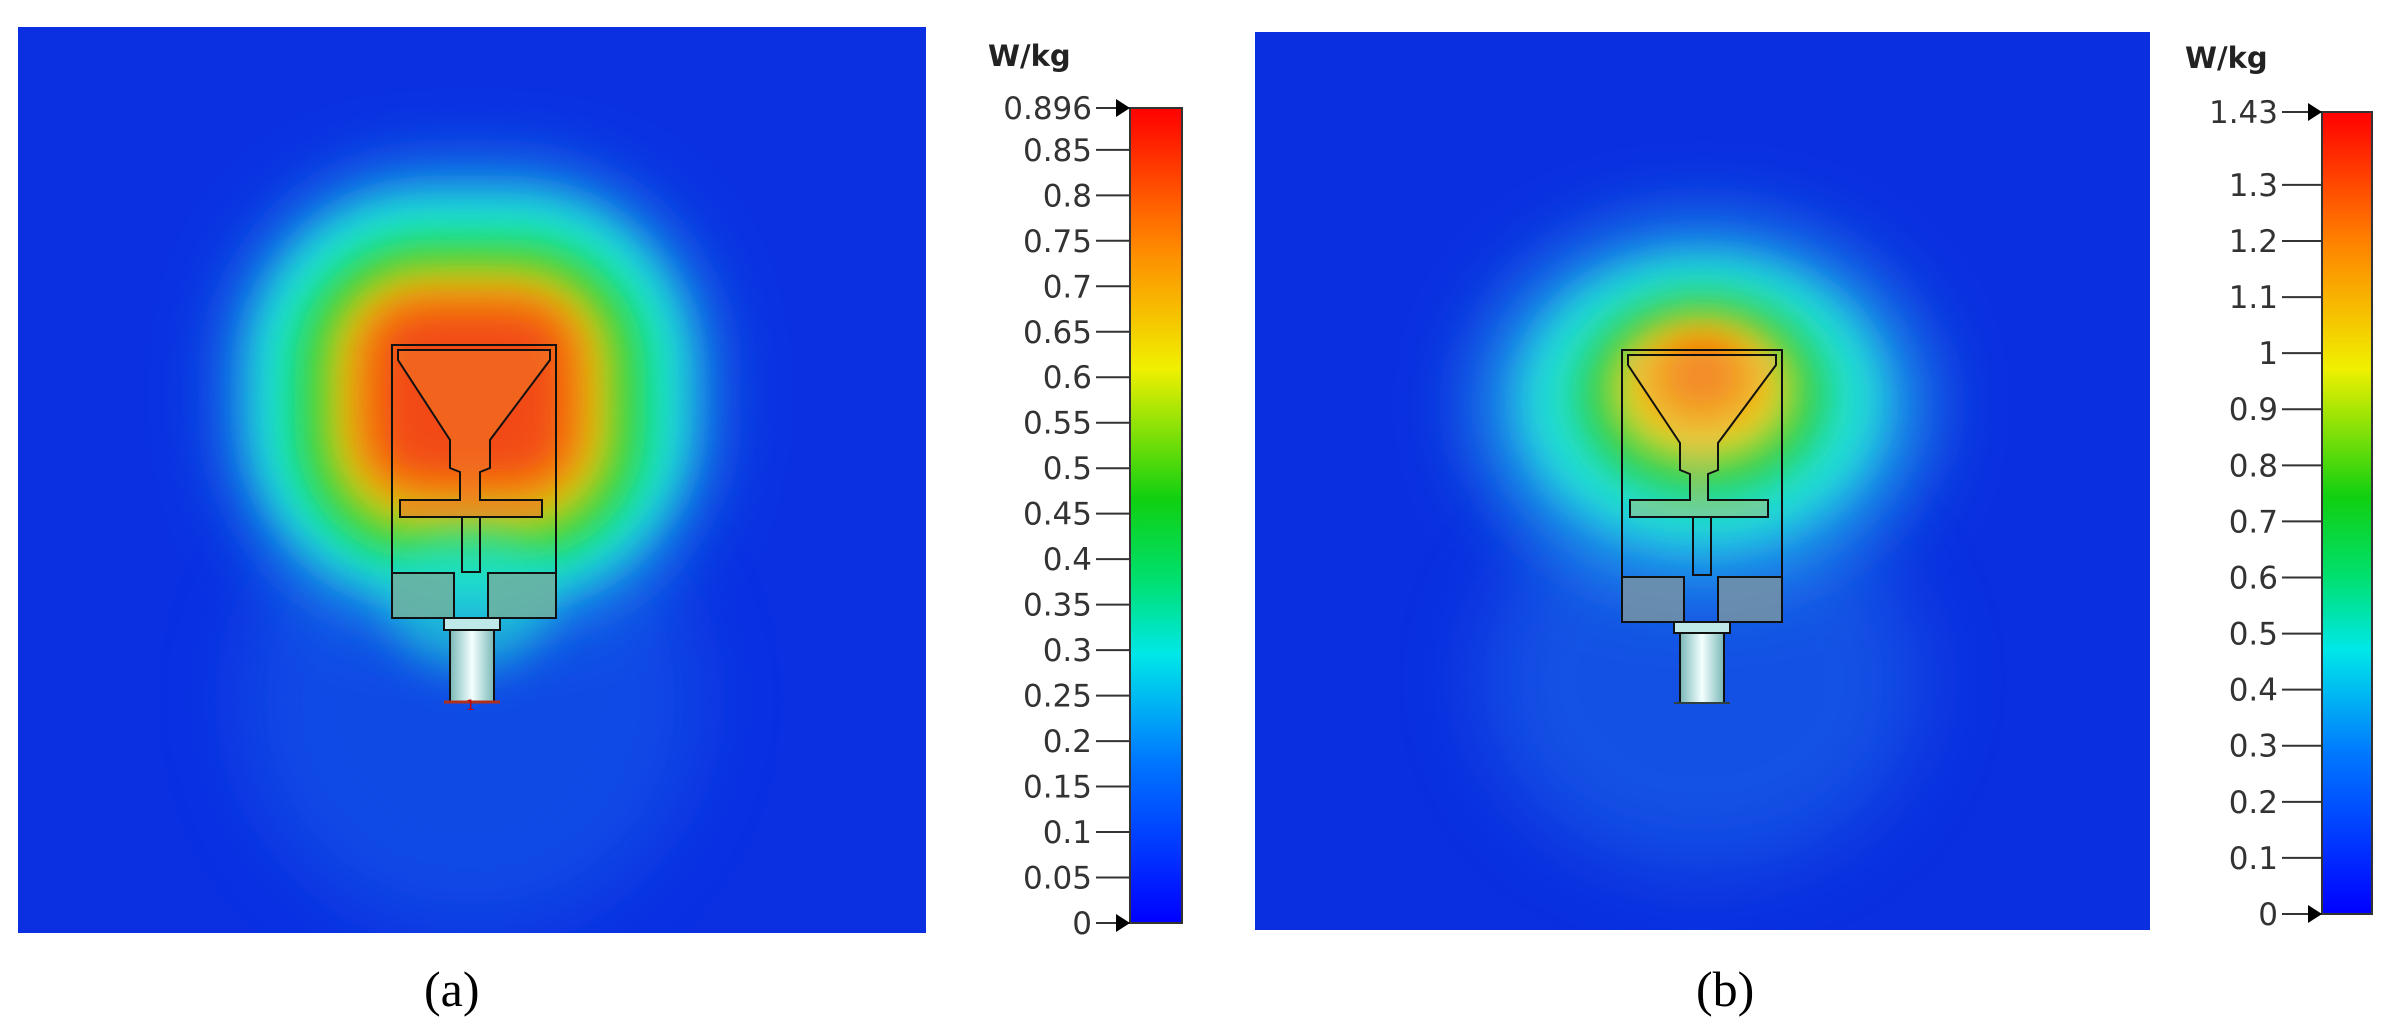 This screenshot has height=1034, width=2396. Describe the element at coordinates (1702, 526) in the screenshot. I see `antenna-outline-b` at that location.